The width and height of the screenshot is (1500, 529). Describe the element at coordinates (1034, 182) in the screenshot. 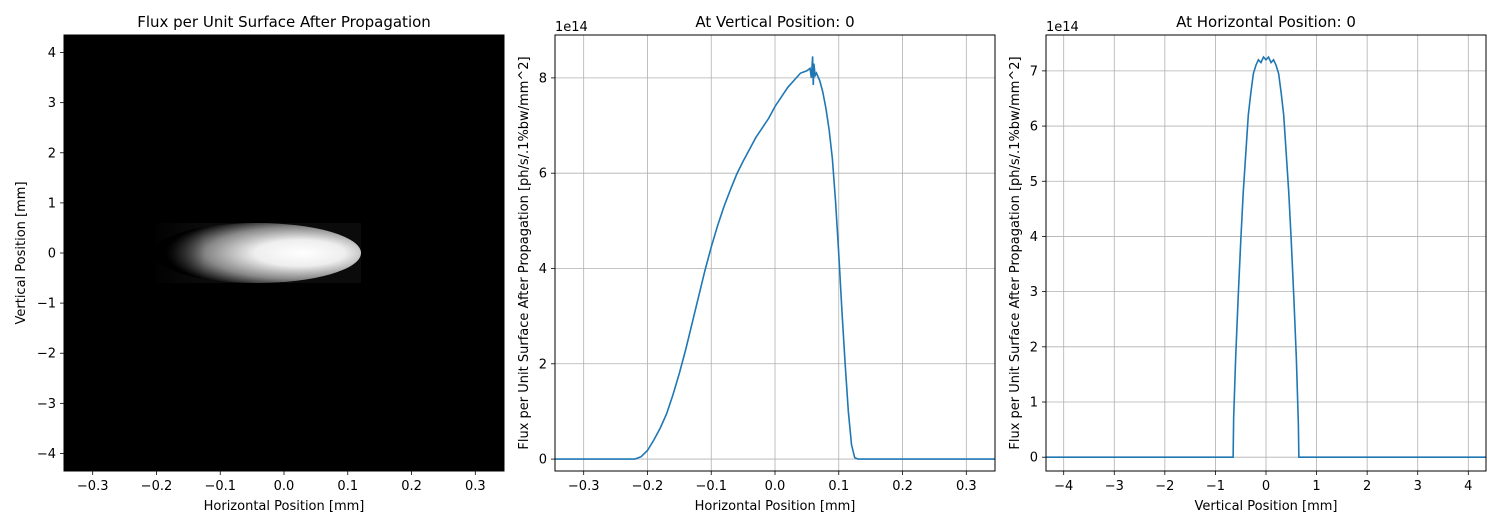

I see `y-tick-label: 5` at that location.